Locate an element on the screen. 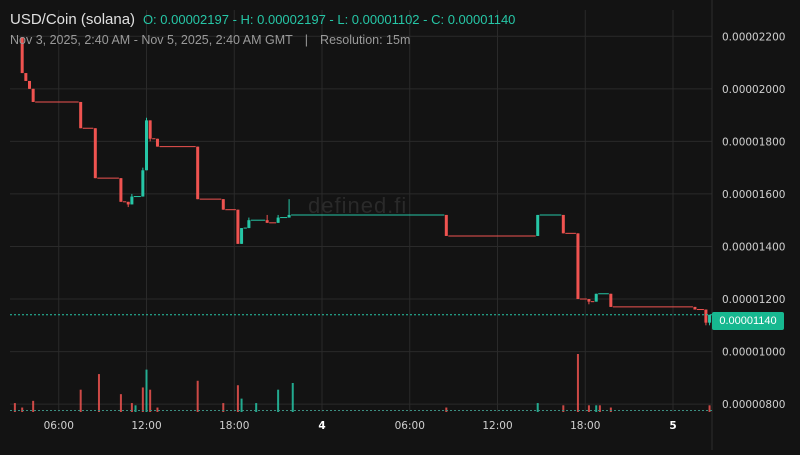 The width and height of the screenshot is (800, 455). y-axis-tick-label: 0.00002200 is located at coordinates (753, 37).